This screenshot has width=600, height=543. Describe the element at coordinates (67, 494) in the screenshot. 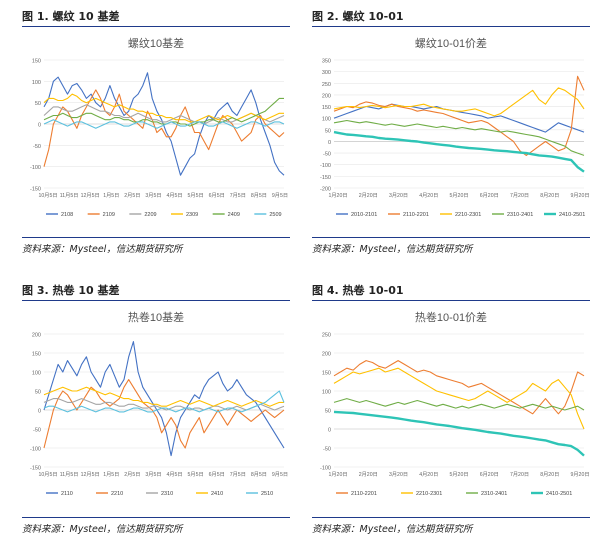

I see `legend-label: 2110` at that location.